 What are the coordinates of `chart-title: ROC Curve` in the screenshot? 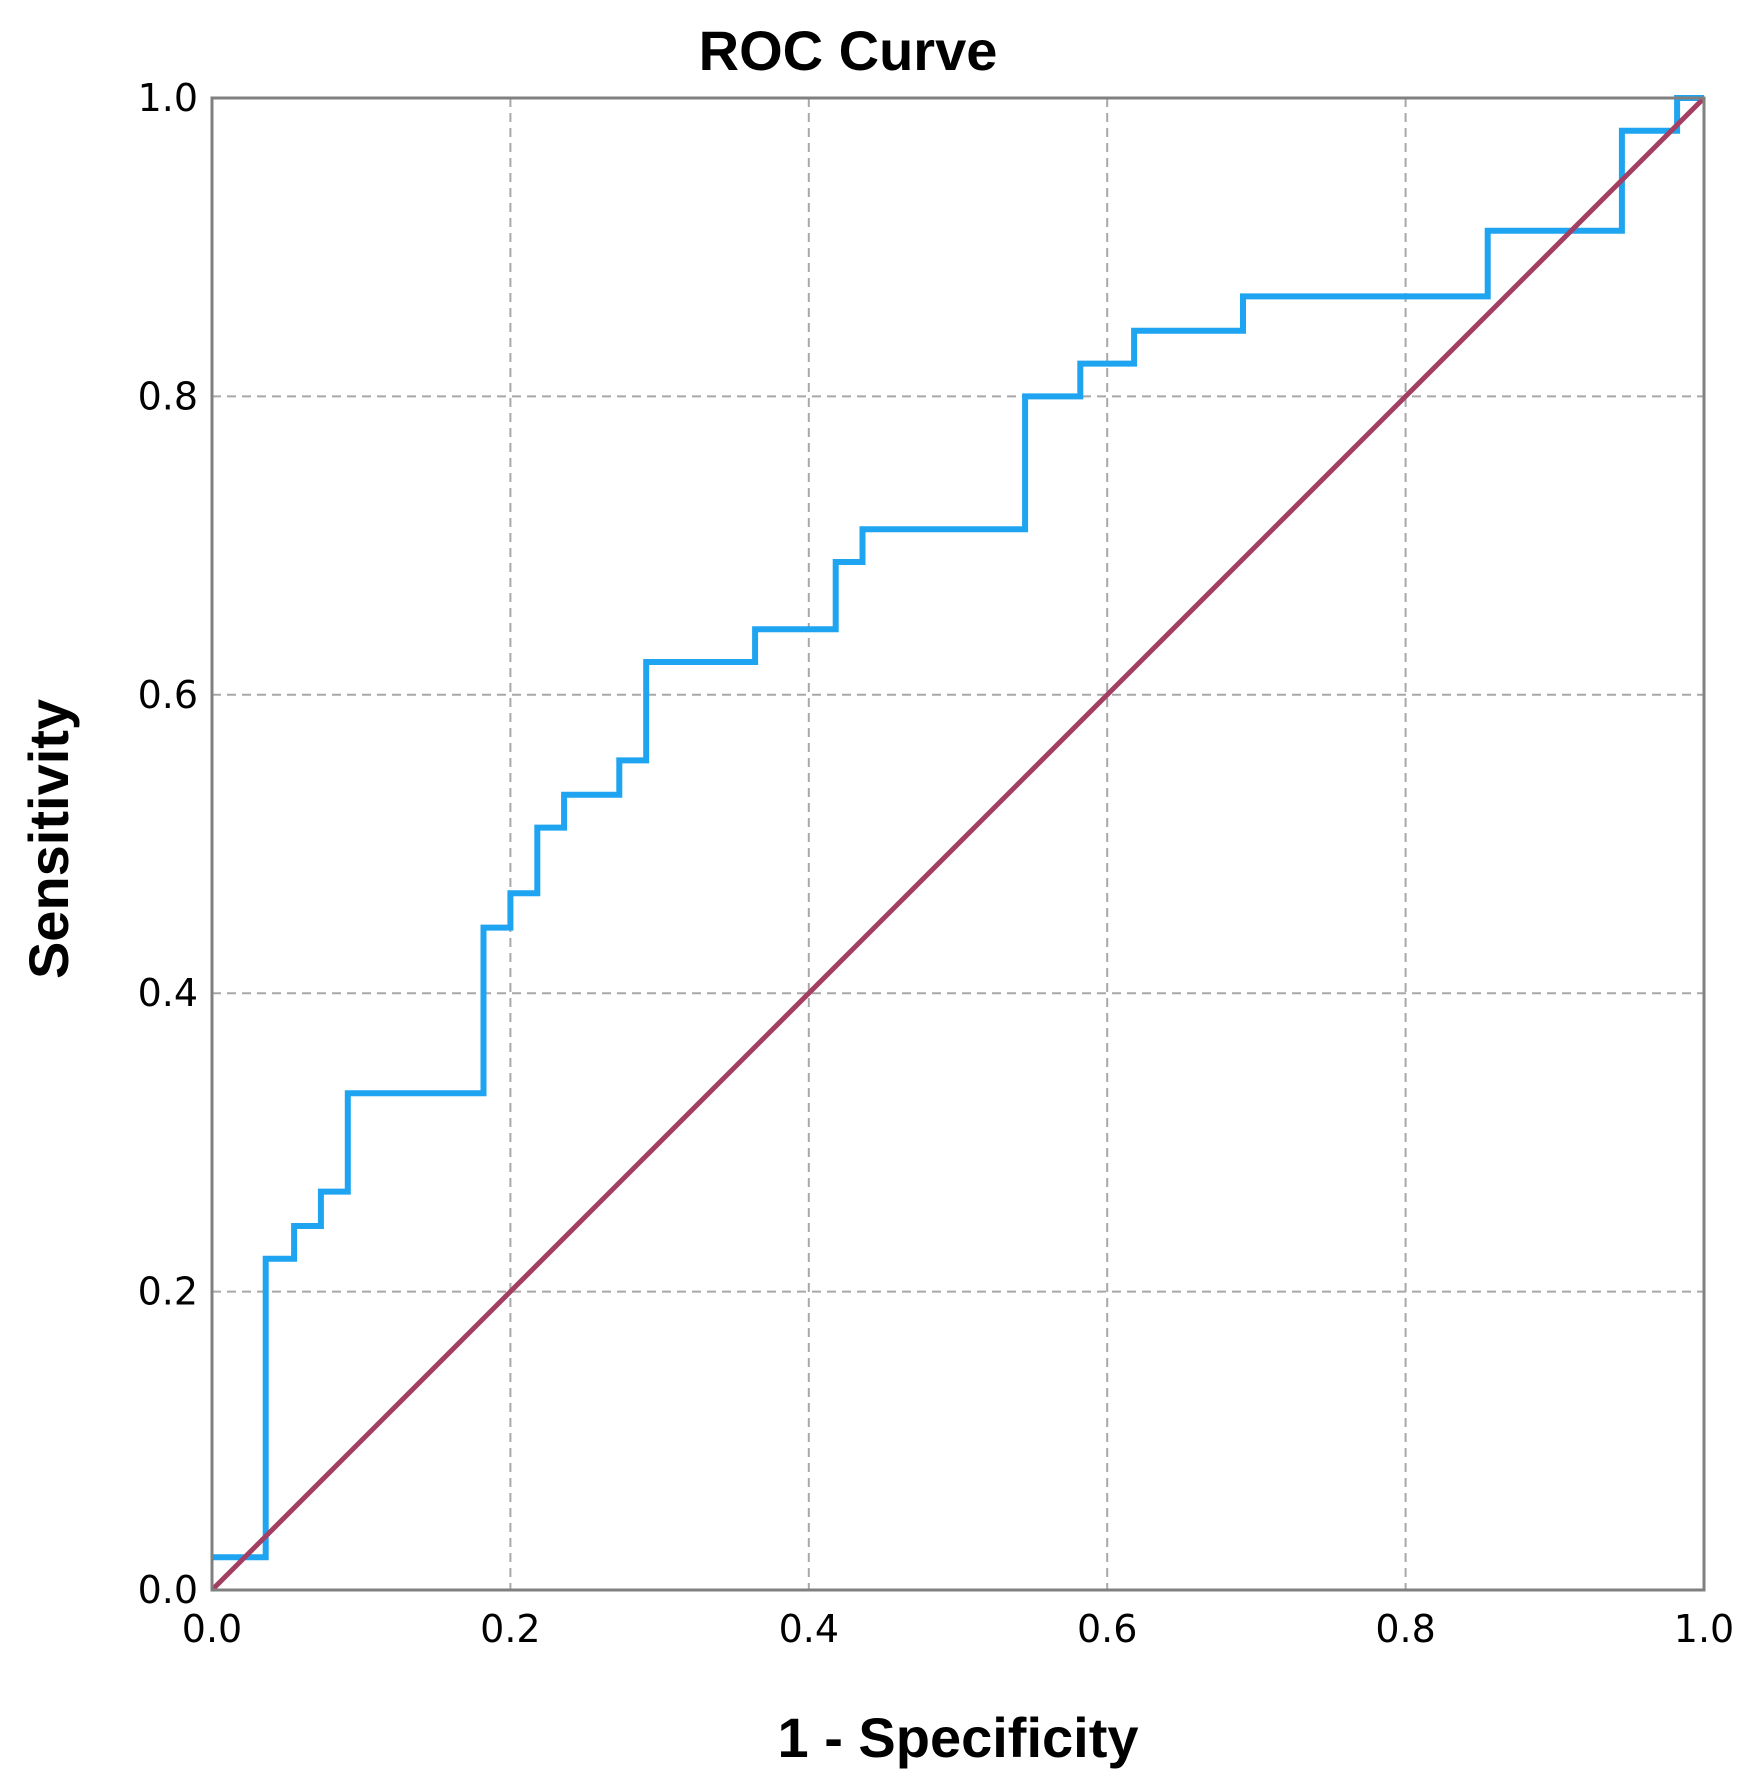 It's located at (848, 50).